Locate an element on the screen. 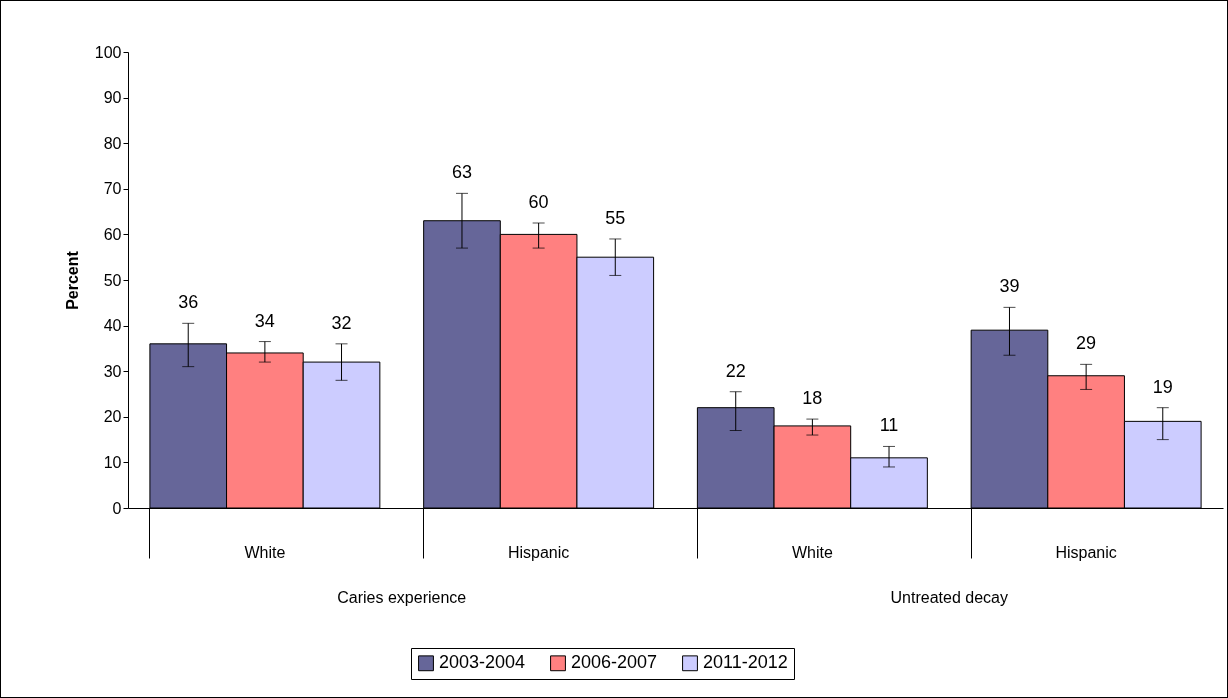  text: Untreated decay is located at coordinates (949, 597).